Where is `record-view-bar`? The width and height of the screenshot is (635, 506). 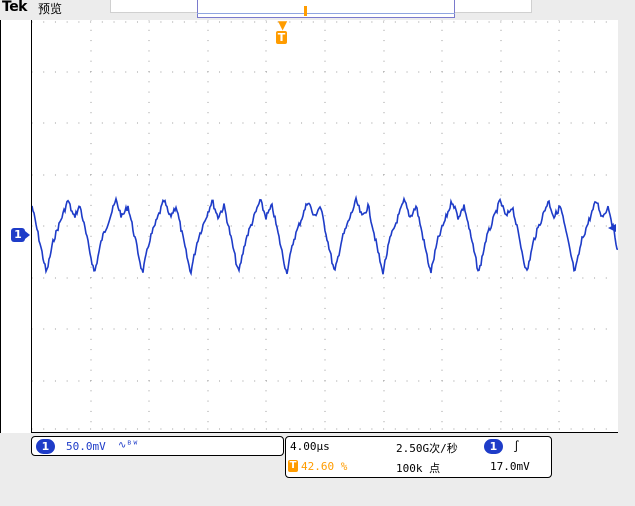
record-view-bar is located at coordinates (326, 9).